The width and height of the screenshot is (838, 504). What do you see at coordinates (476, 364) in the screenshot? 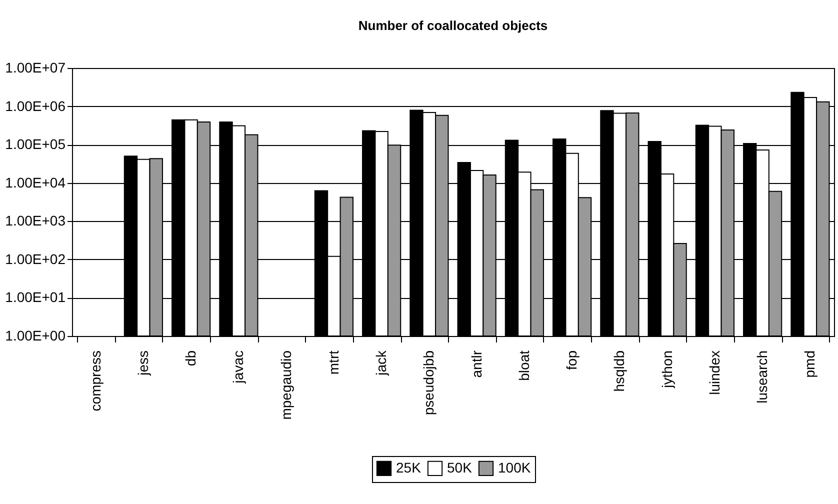
I see `x-tick-label: antlr` at bounding box center [476, 364].